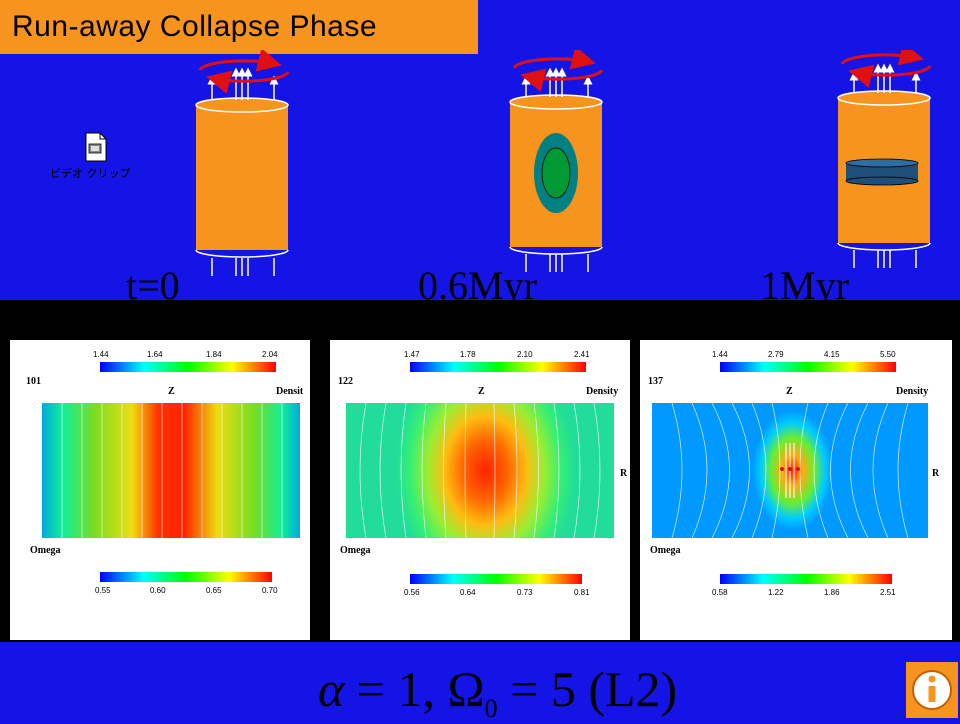 This screenshot has width=960, height=724. I want to click on video-file-icon, so click(96, 149).